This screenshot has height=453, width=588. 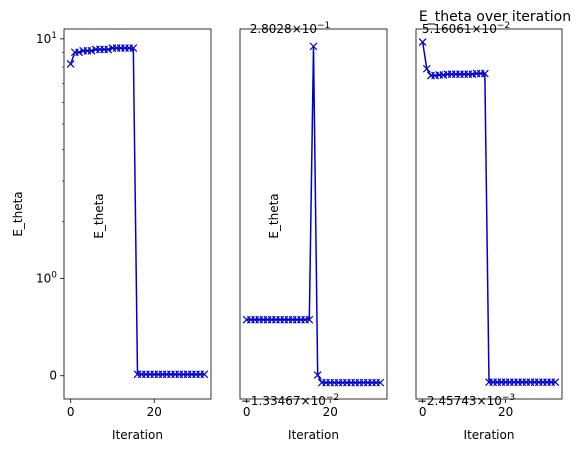 What do you see at coordinates (495, 17) in the screenshot?
I see `subplot-title: E_theta over iteration` at bounding box center [495, 17].